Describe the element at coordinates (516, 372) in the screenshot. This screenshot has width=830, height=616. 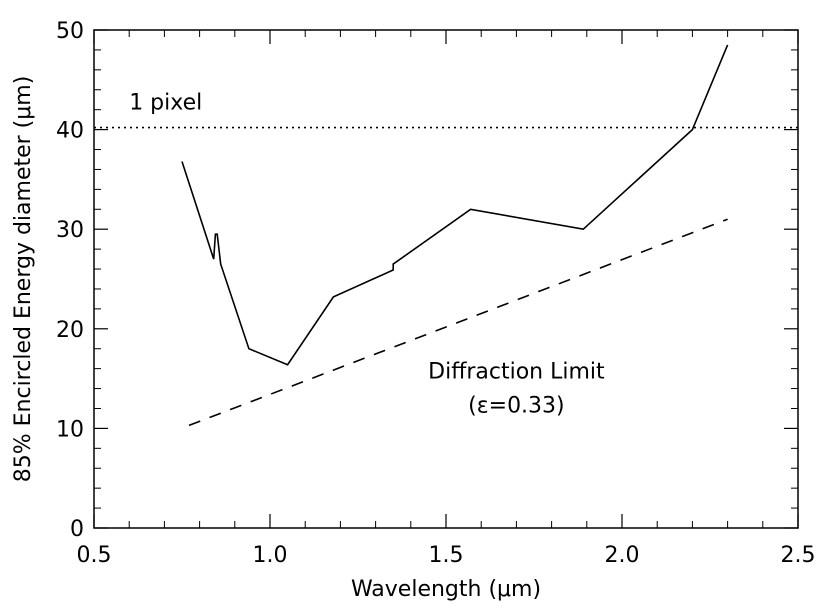
I see `diffraction-limit-label: Diffraction Limit` at that location.